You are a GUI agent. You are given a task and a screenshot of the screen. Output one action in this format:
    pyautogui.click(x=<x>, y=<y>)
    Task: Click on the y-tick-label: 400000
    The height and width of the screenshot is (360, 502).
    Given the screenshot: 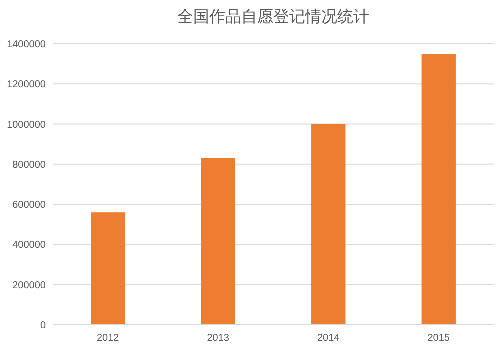 What is the action you would take?
    pyautogui.click(x=29, y=246)
    